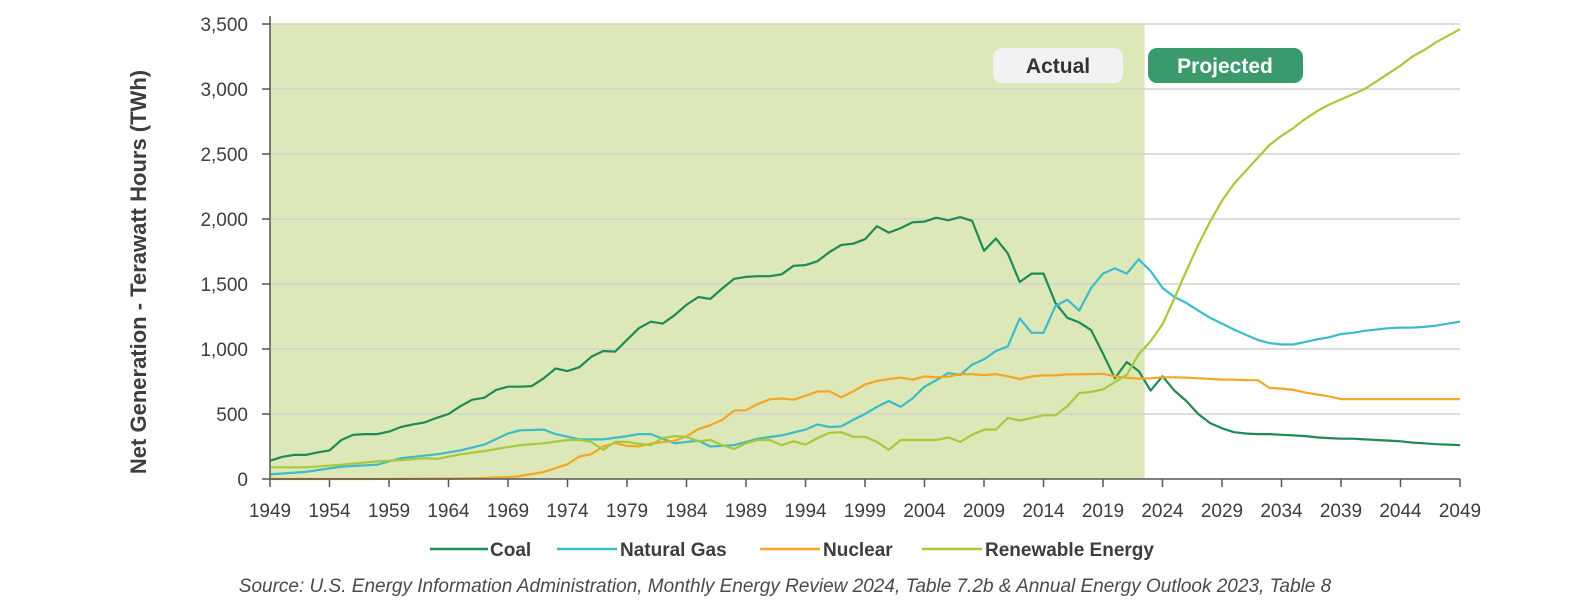  What do you see at coordinates (270, 511) in the screenshot?
I see `x-tick-label: 1949` at bounding box center [270, 511].